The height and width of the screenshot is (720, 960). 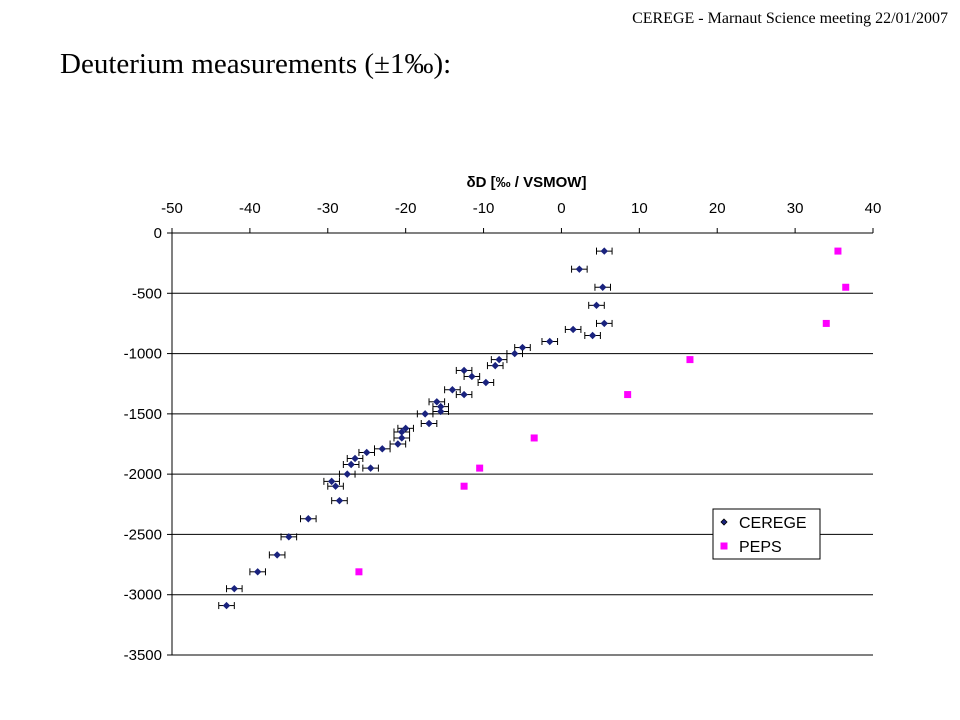 I want to click on x-tick-label: 20, so click(x=717, y=208).